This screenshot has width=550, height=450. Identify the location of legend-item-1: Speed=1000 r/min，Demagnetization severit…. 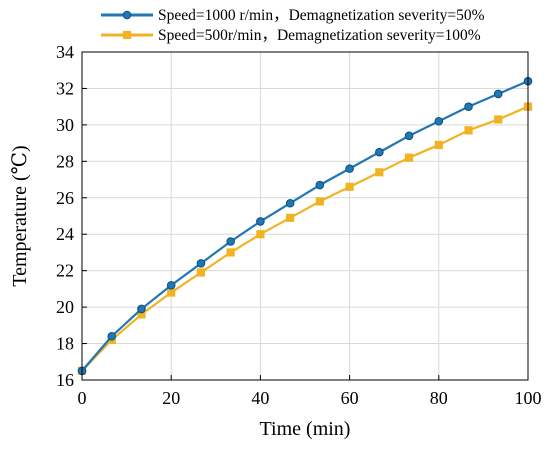
(293, 15).